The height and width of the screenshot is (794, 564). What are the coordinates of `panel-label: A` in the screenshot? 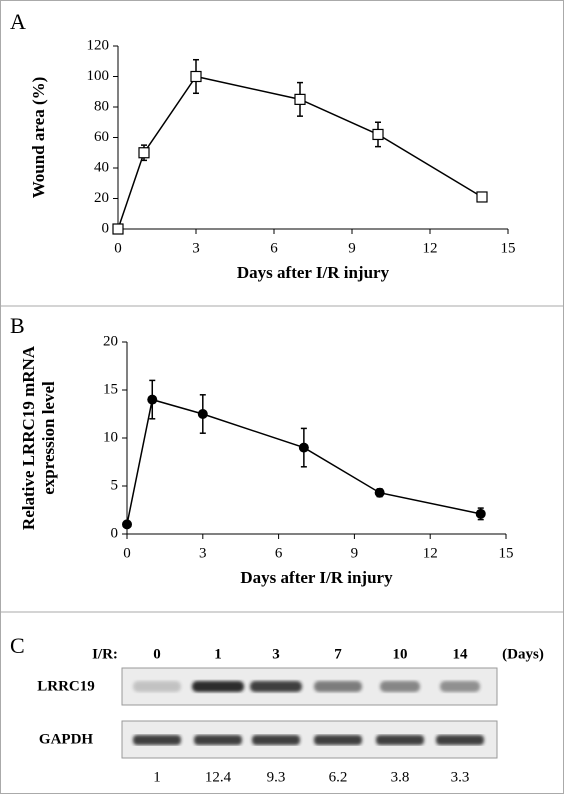 It's located at (18, 21).